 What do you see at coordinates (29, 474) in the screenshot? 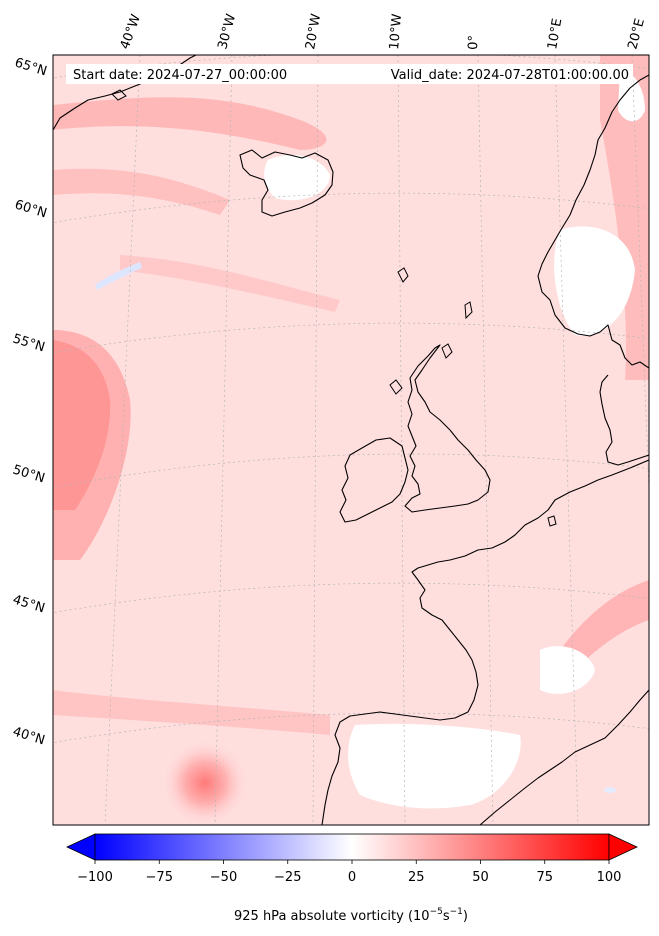
I see `lat-label: 50°N` at bounding box center [29, 474].